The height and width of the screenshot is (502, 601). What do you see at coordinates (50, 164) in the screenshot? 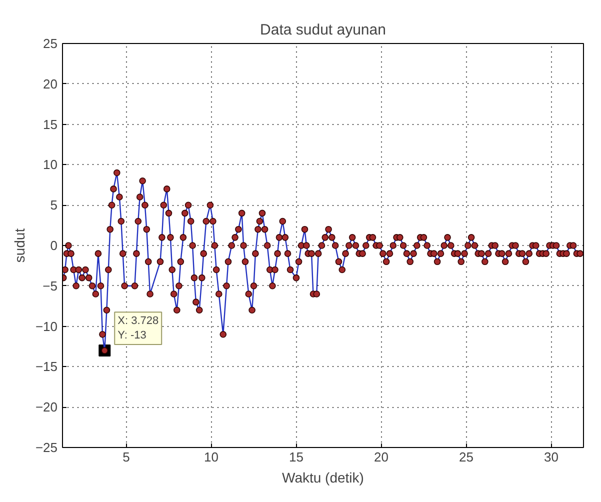
I see `y-tick-label: 10` at bounding box center [50, 164].